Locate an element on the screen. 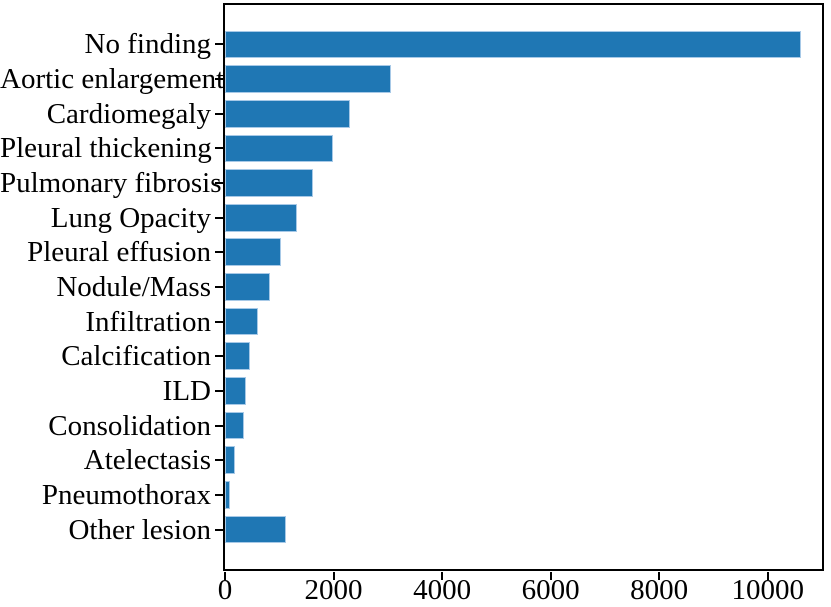  category-label: Nodule/Mass is located at coordinates (133, 287).